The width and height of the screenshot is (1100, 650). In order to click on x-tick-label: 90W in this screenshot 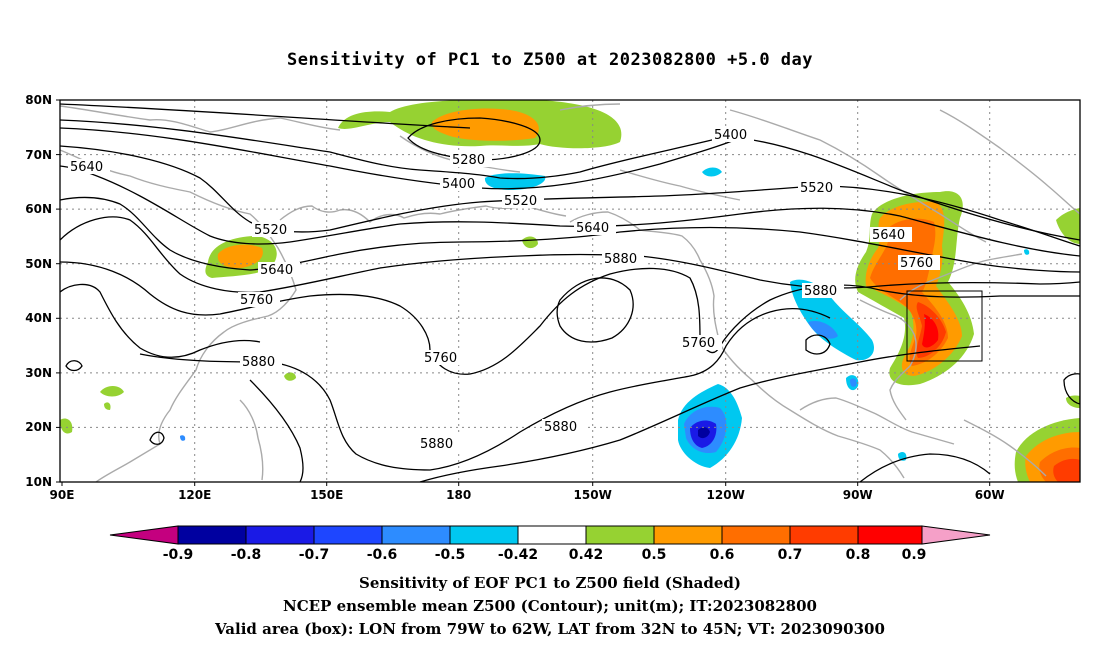, I will do `click(858, 495)`.